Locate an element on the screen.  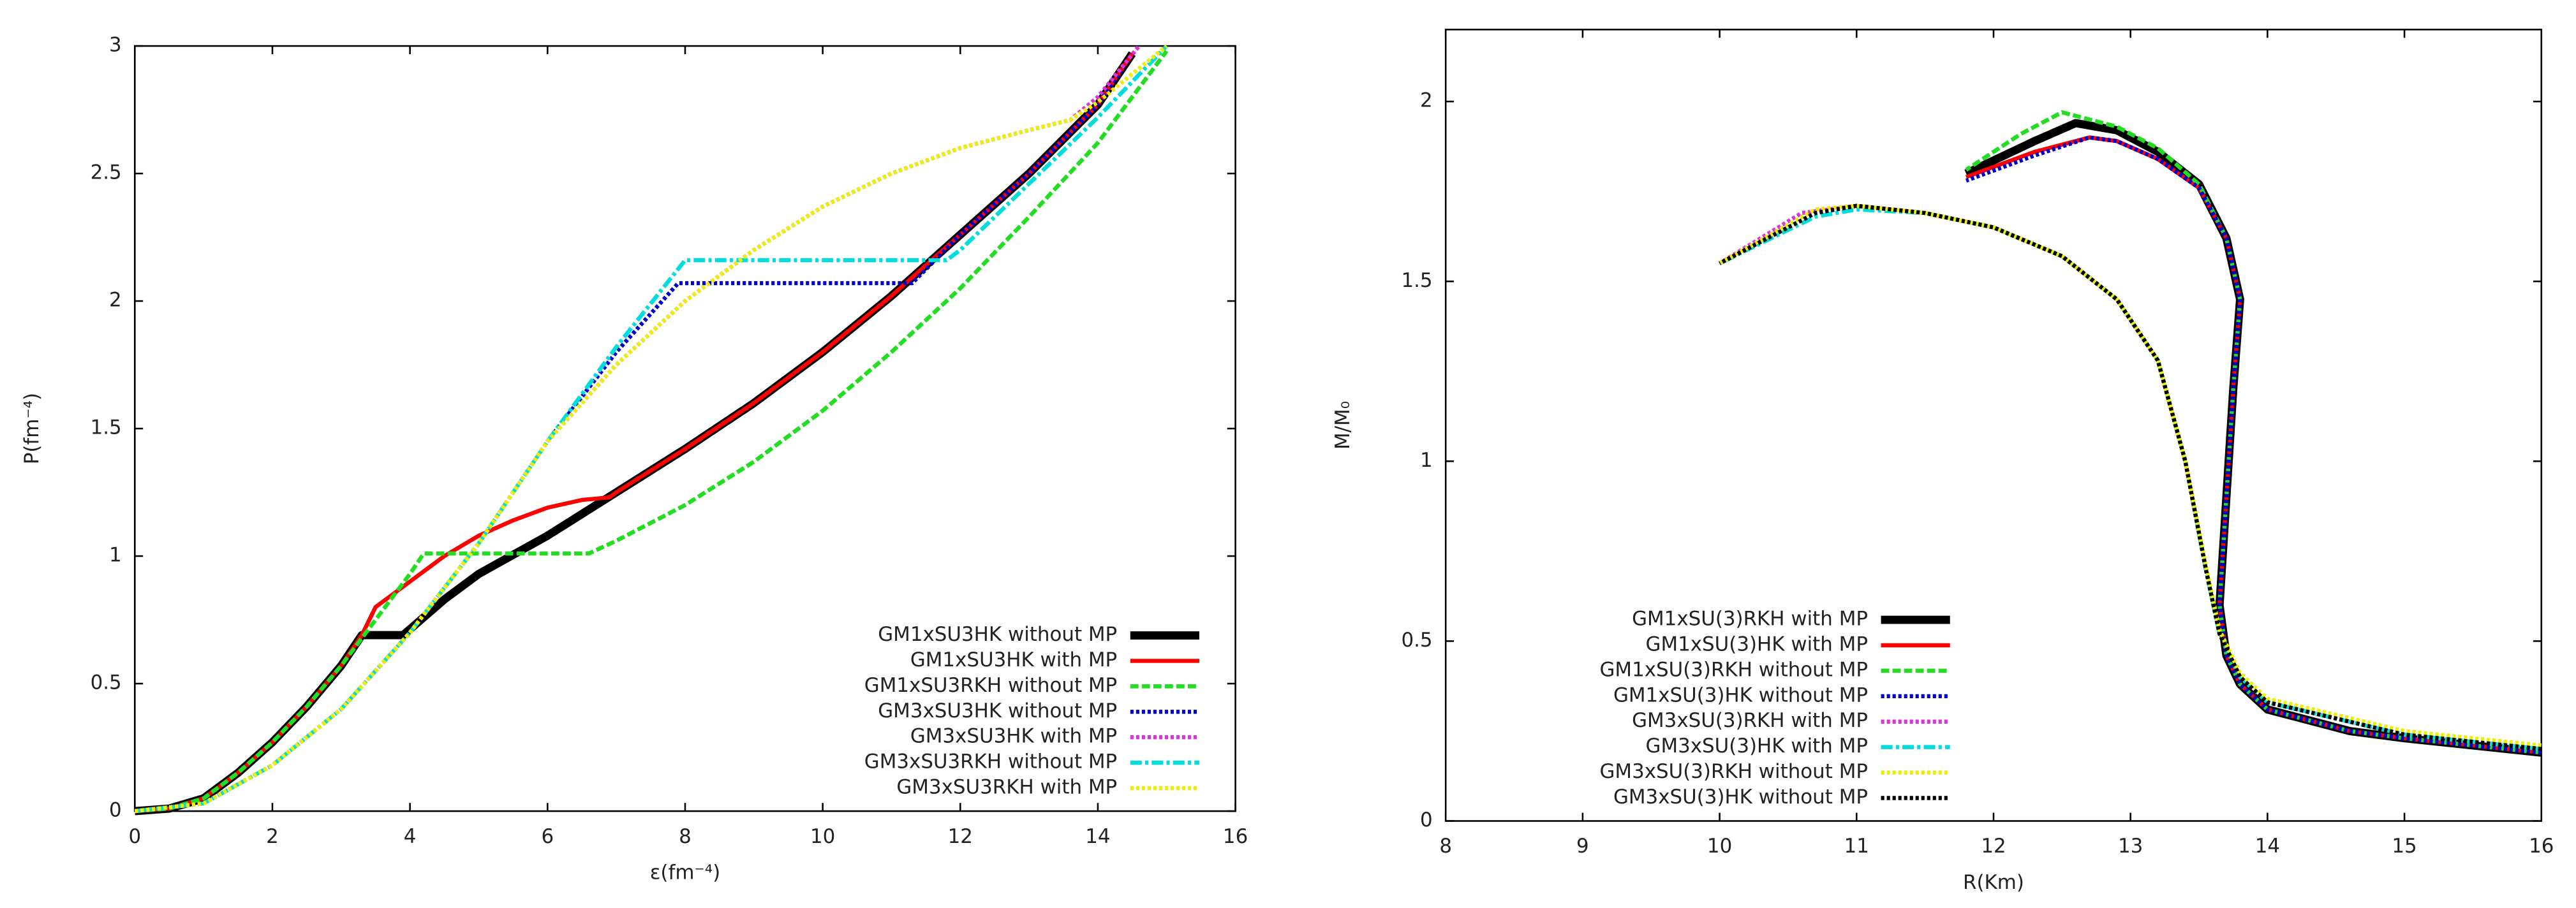
x-tick-label: 15 is located at coordinates (2404, 846).